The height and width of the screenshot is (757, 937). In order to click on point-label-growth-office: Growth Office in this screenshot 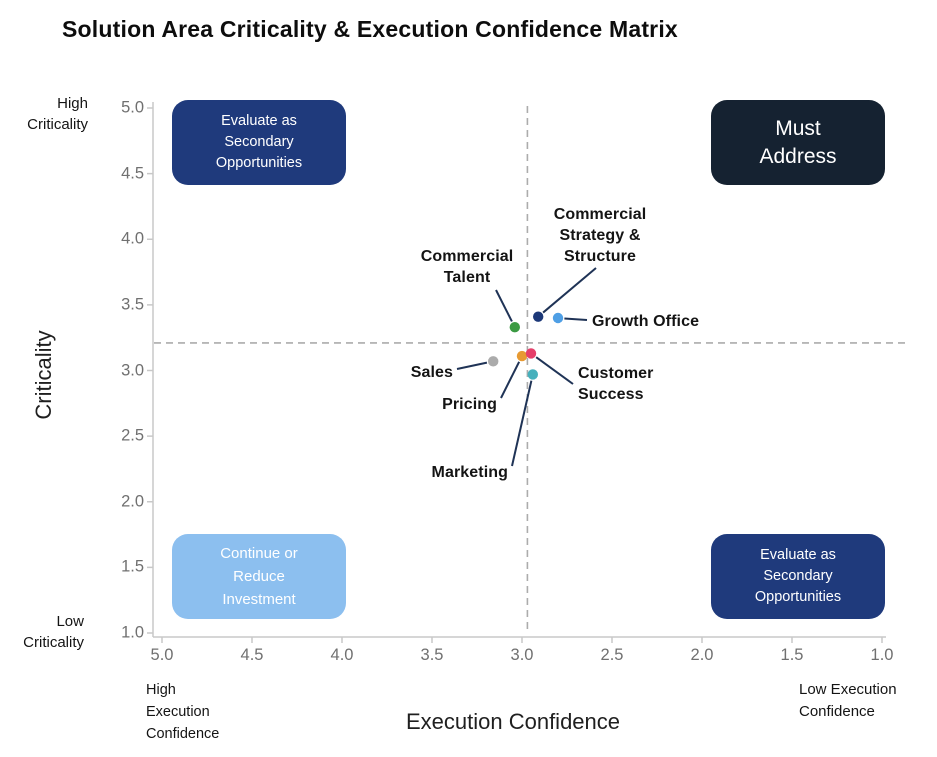, I will do `click(646, 321)`.